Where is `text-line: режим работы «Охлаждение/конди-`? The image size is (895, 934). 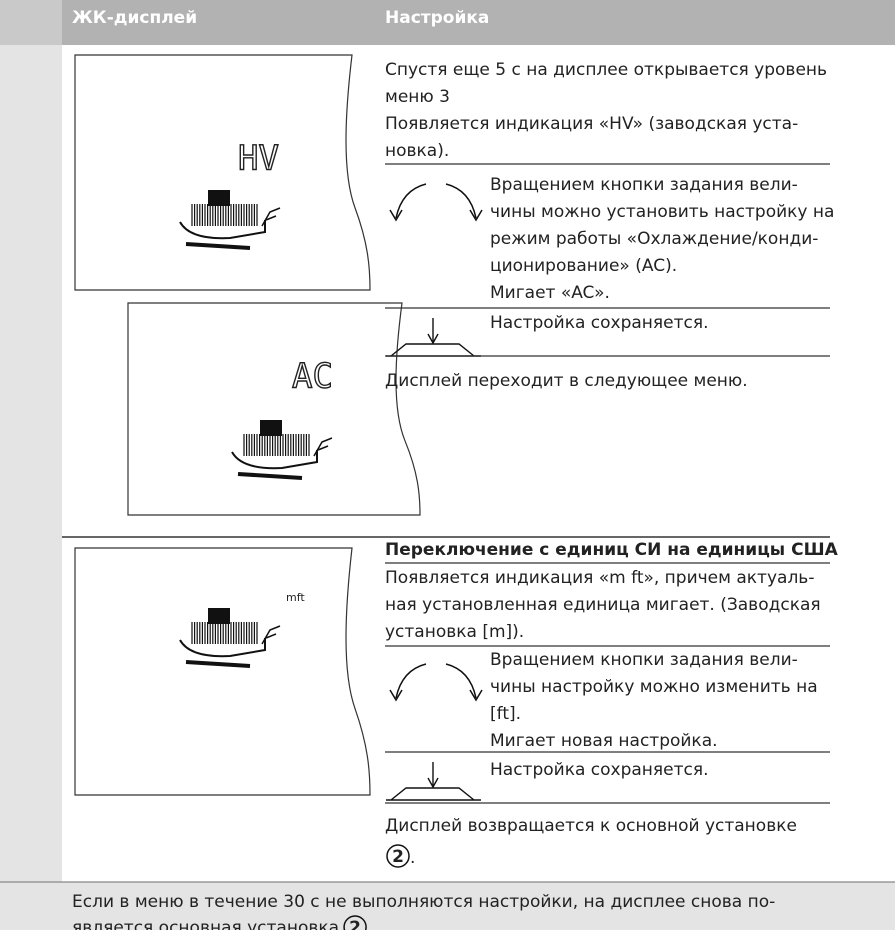
text-line: режим работы «Охлаждение/конди- is located at coordinates (654, 239).